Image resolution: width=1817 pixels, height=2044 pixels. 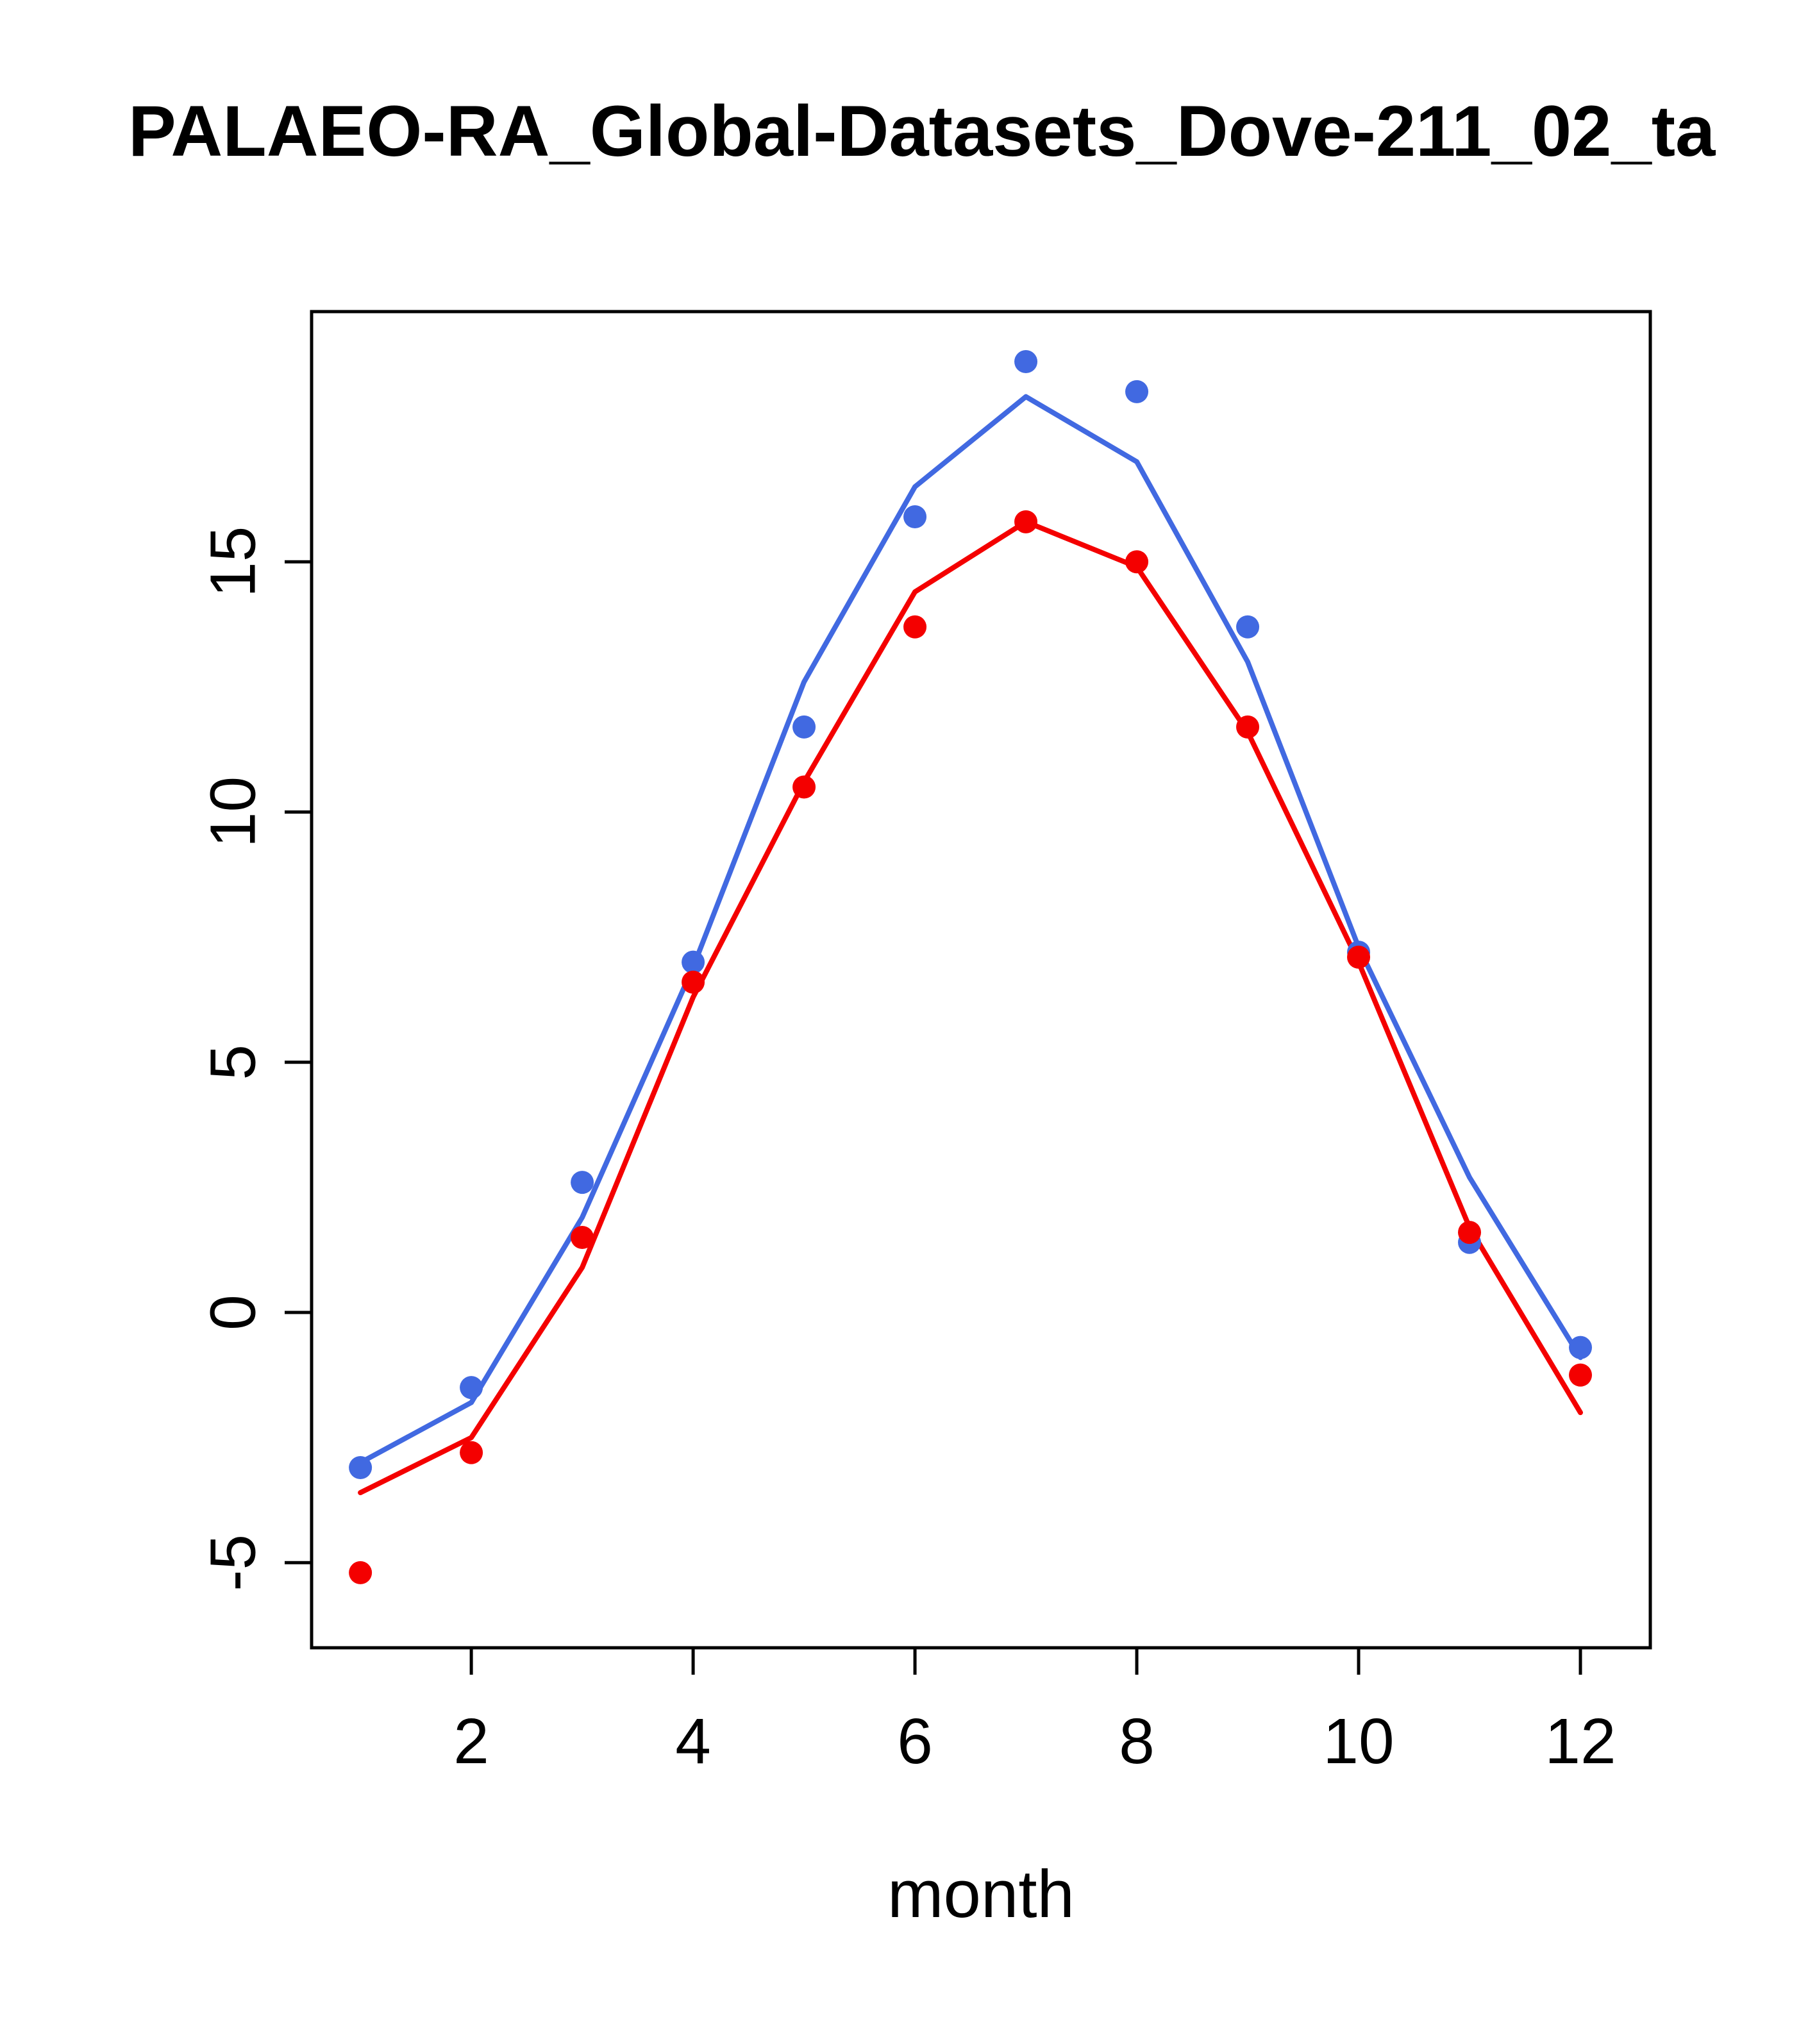 I want to click on y-axis-tick-label: 5, so click(x=233, y=1062).